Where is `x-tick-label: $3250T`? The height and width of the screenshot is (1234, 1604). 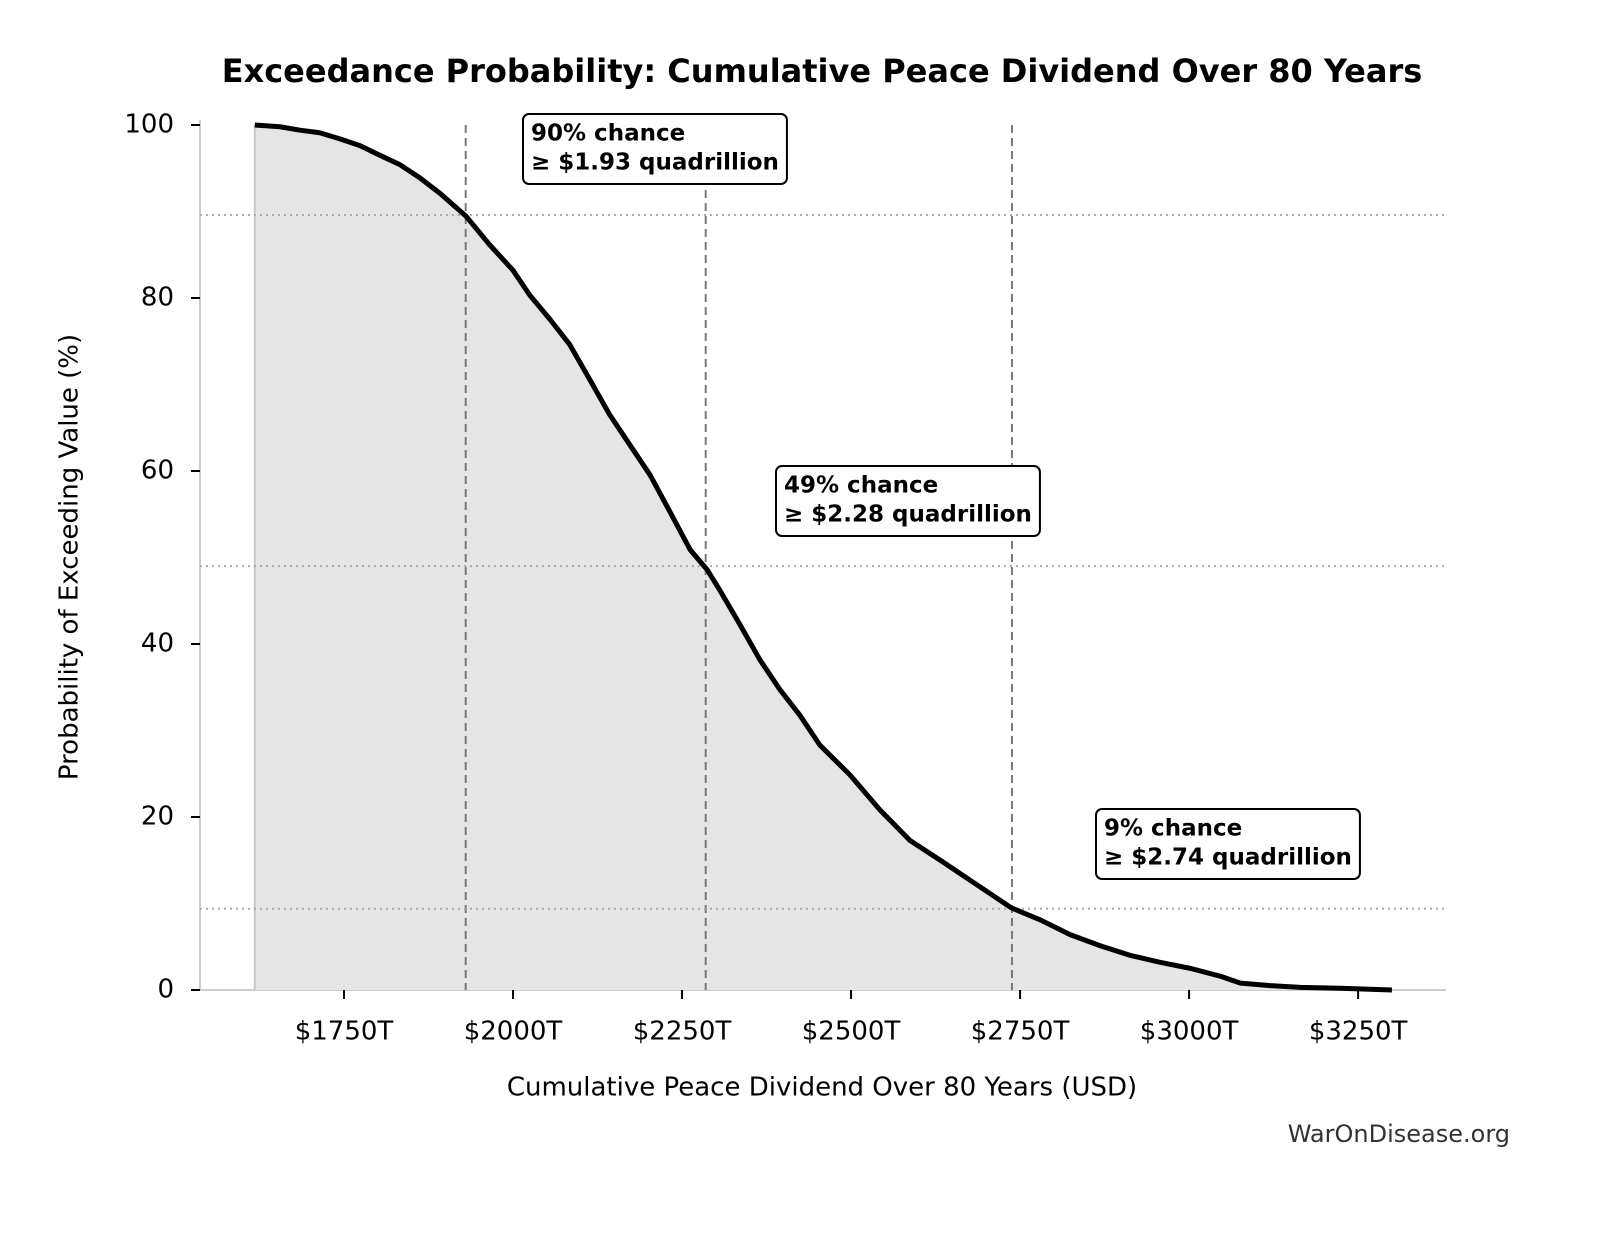
x-tick-label: $3250T is located at coordinates (1358, 1032).